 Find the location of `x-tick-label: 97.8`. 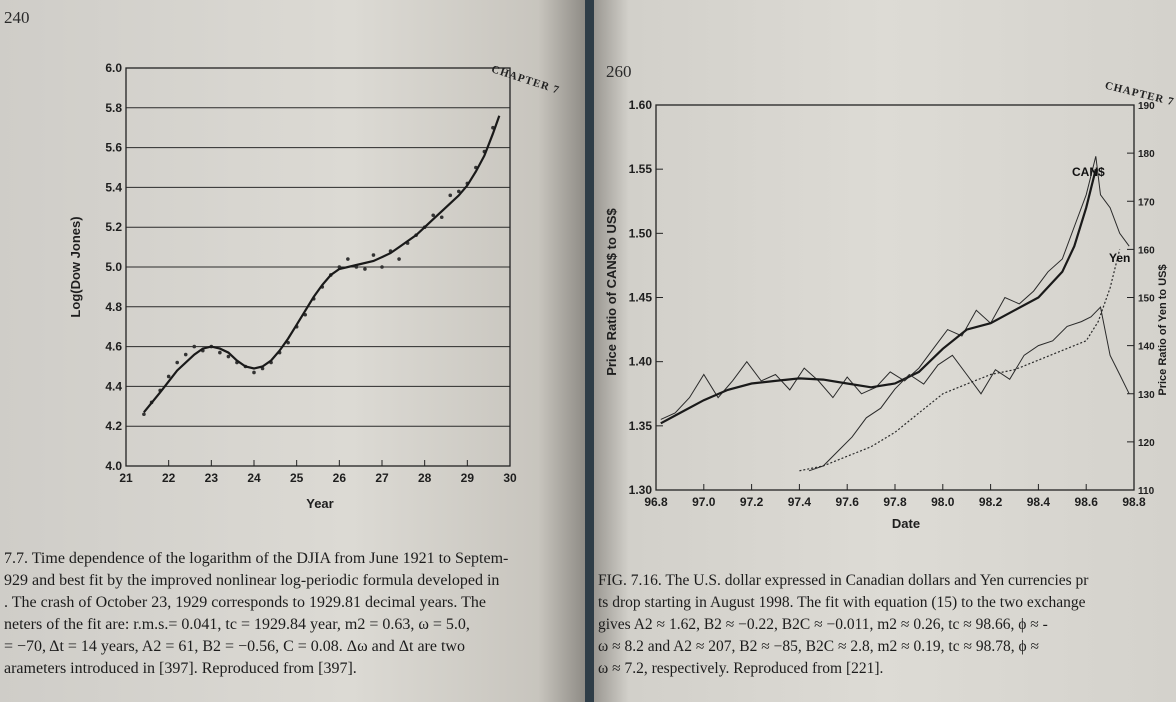

x-tick-label: 97.8 is located at coordinates (895, 502).